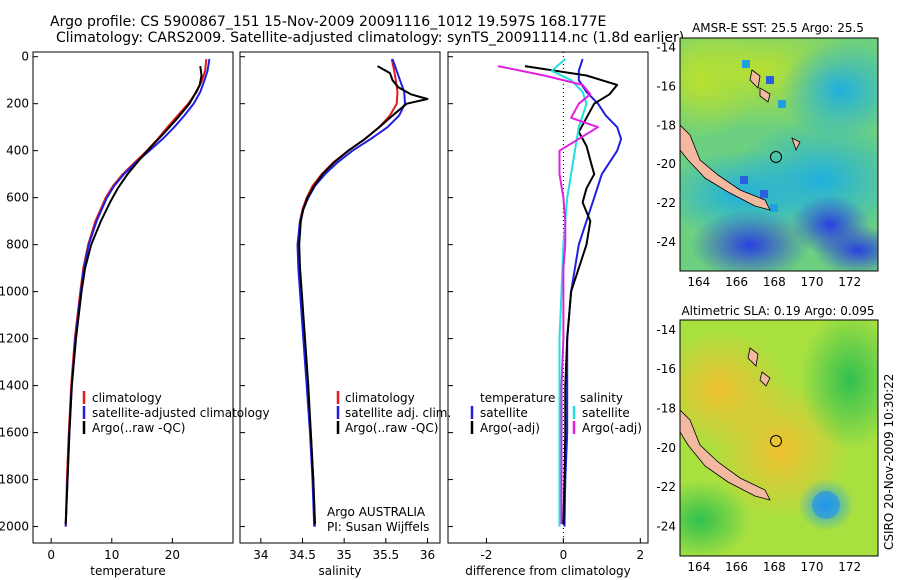  I want to click on annotation-pi: PI: Susan Wijffels, so click(378, 527).